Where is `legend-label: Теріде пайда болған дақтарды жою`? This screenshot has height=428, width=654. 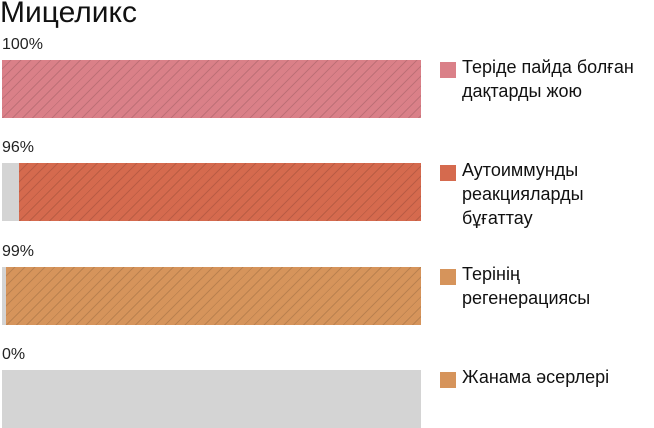 legend-label: Теріде пайда болған дақтарды жою is located at coordinates (548, 79).